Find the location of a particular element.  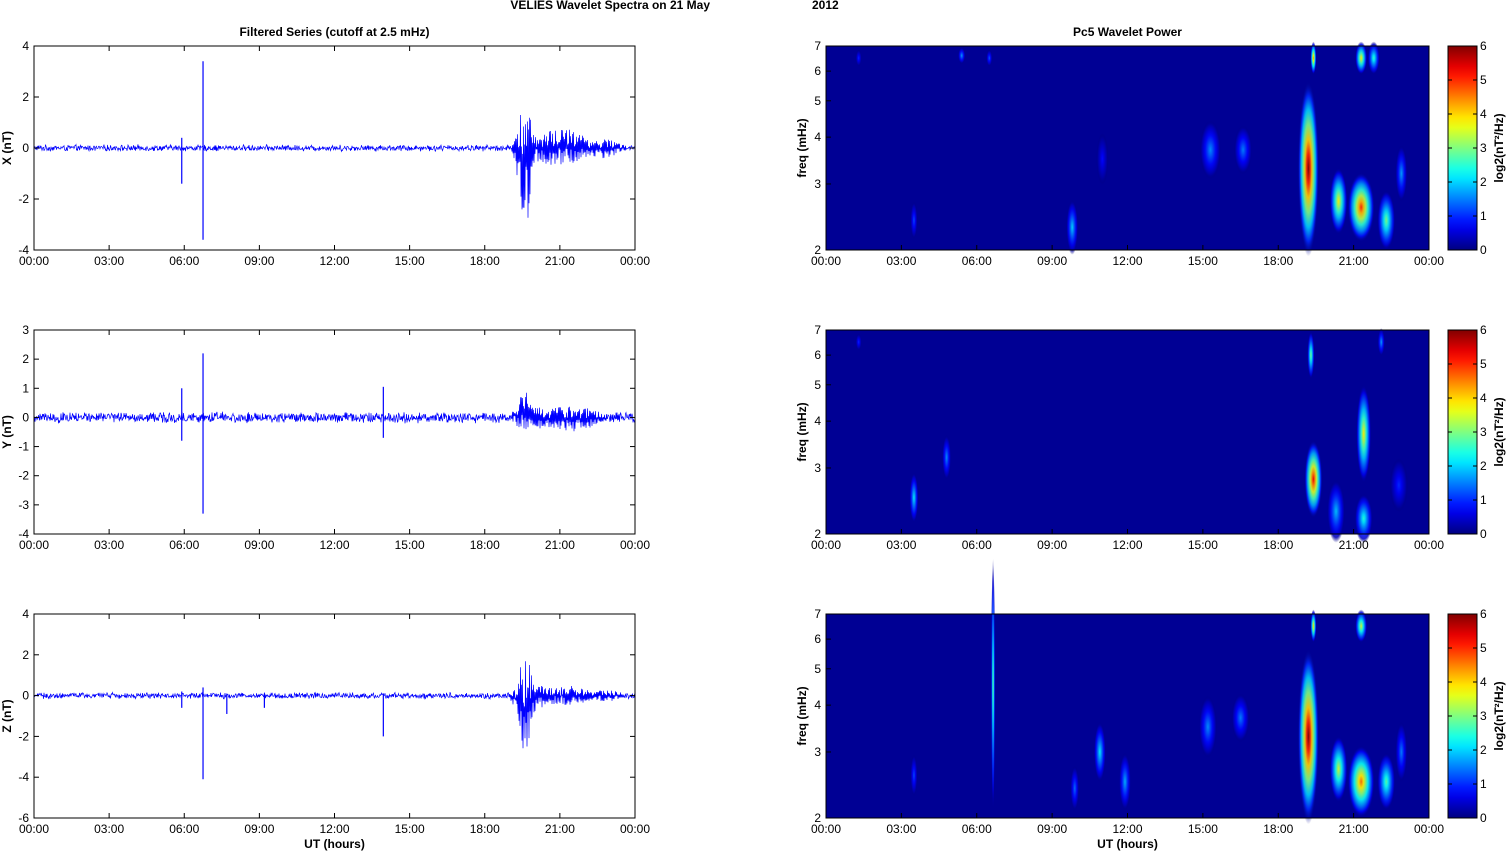

axes-frame is located at coordinates (334, 432).